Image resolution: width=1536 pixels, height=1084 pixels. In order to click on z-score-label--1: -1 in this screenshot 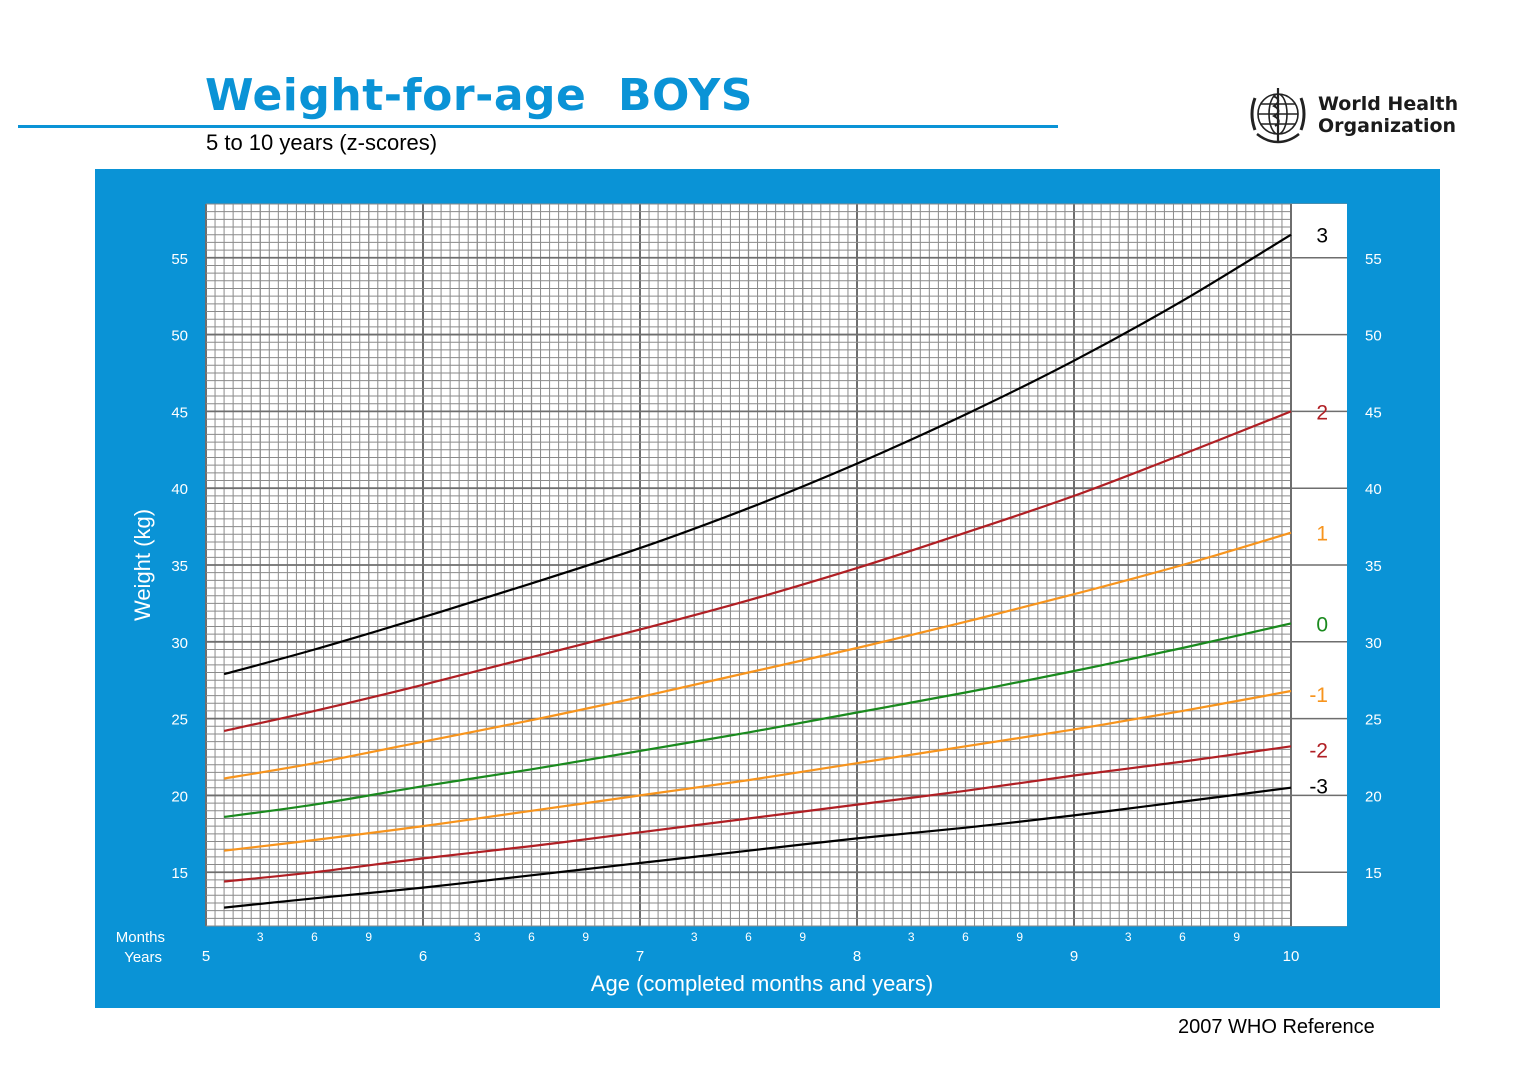, I will do `click(1318, 695)`.